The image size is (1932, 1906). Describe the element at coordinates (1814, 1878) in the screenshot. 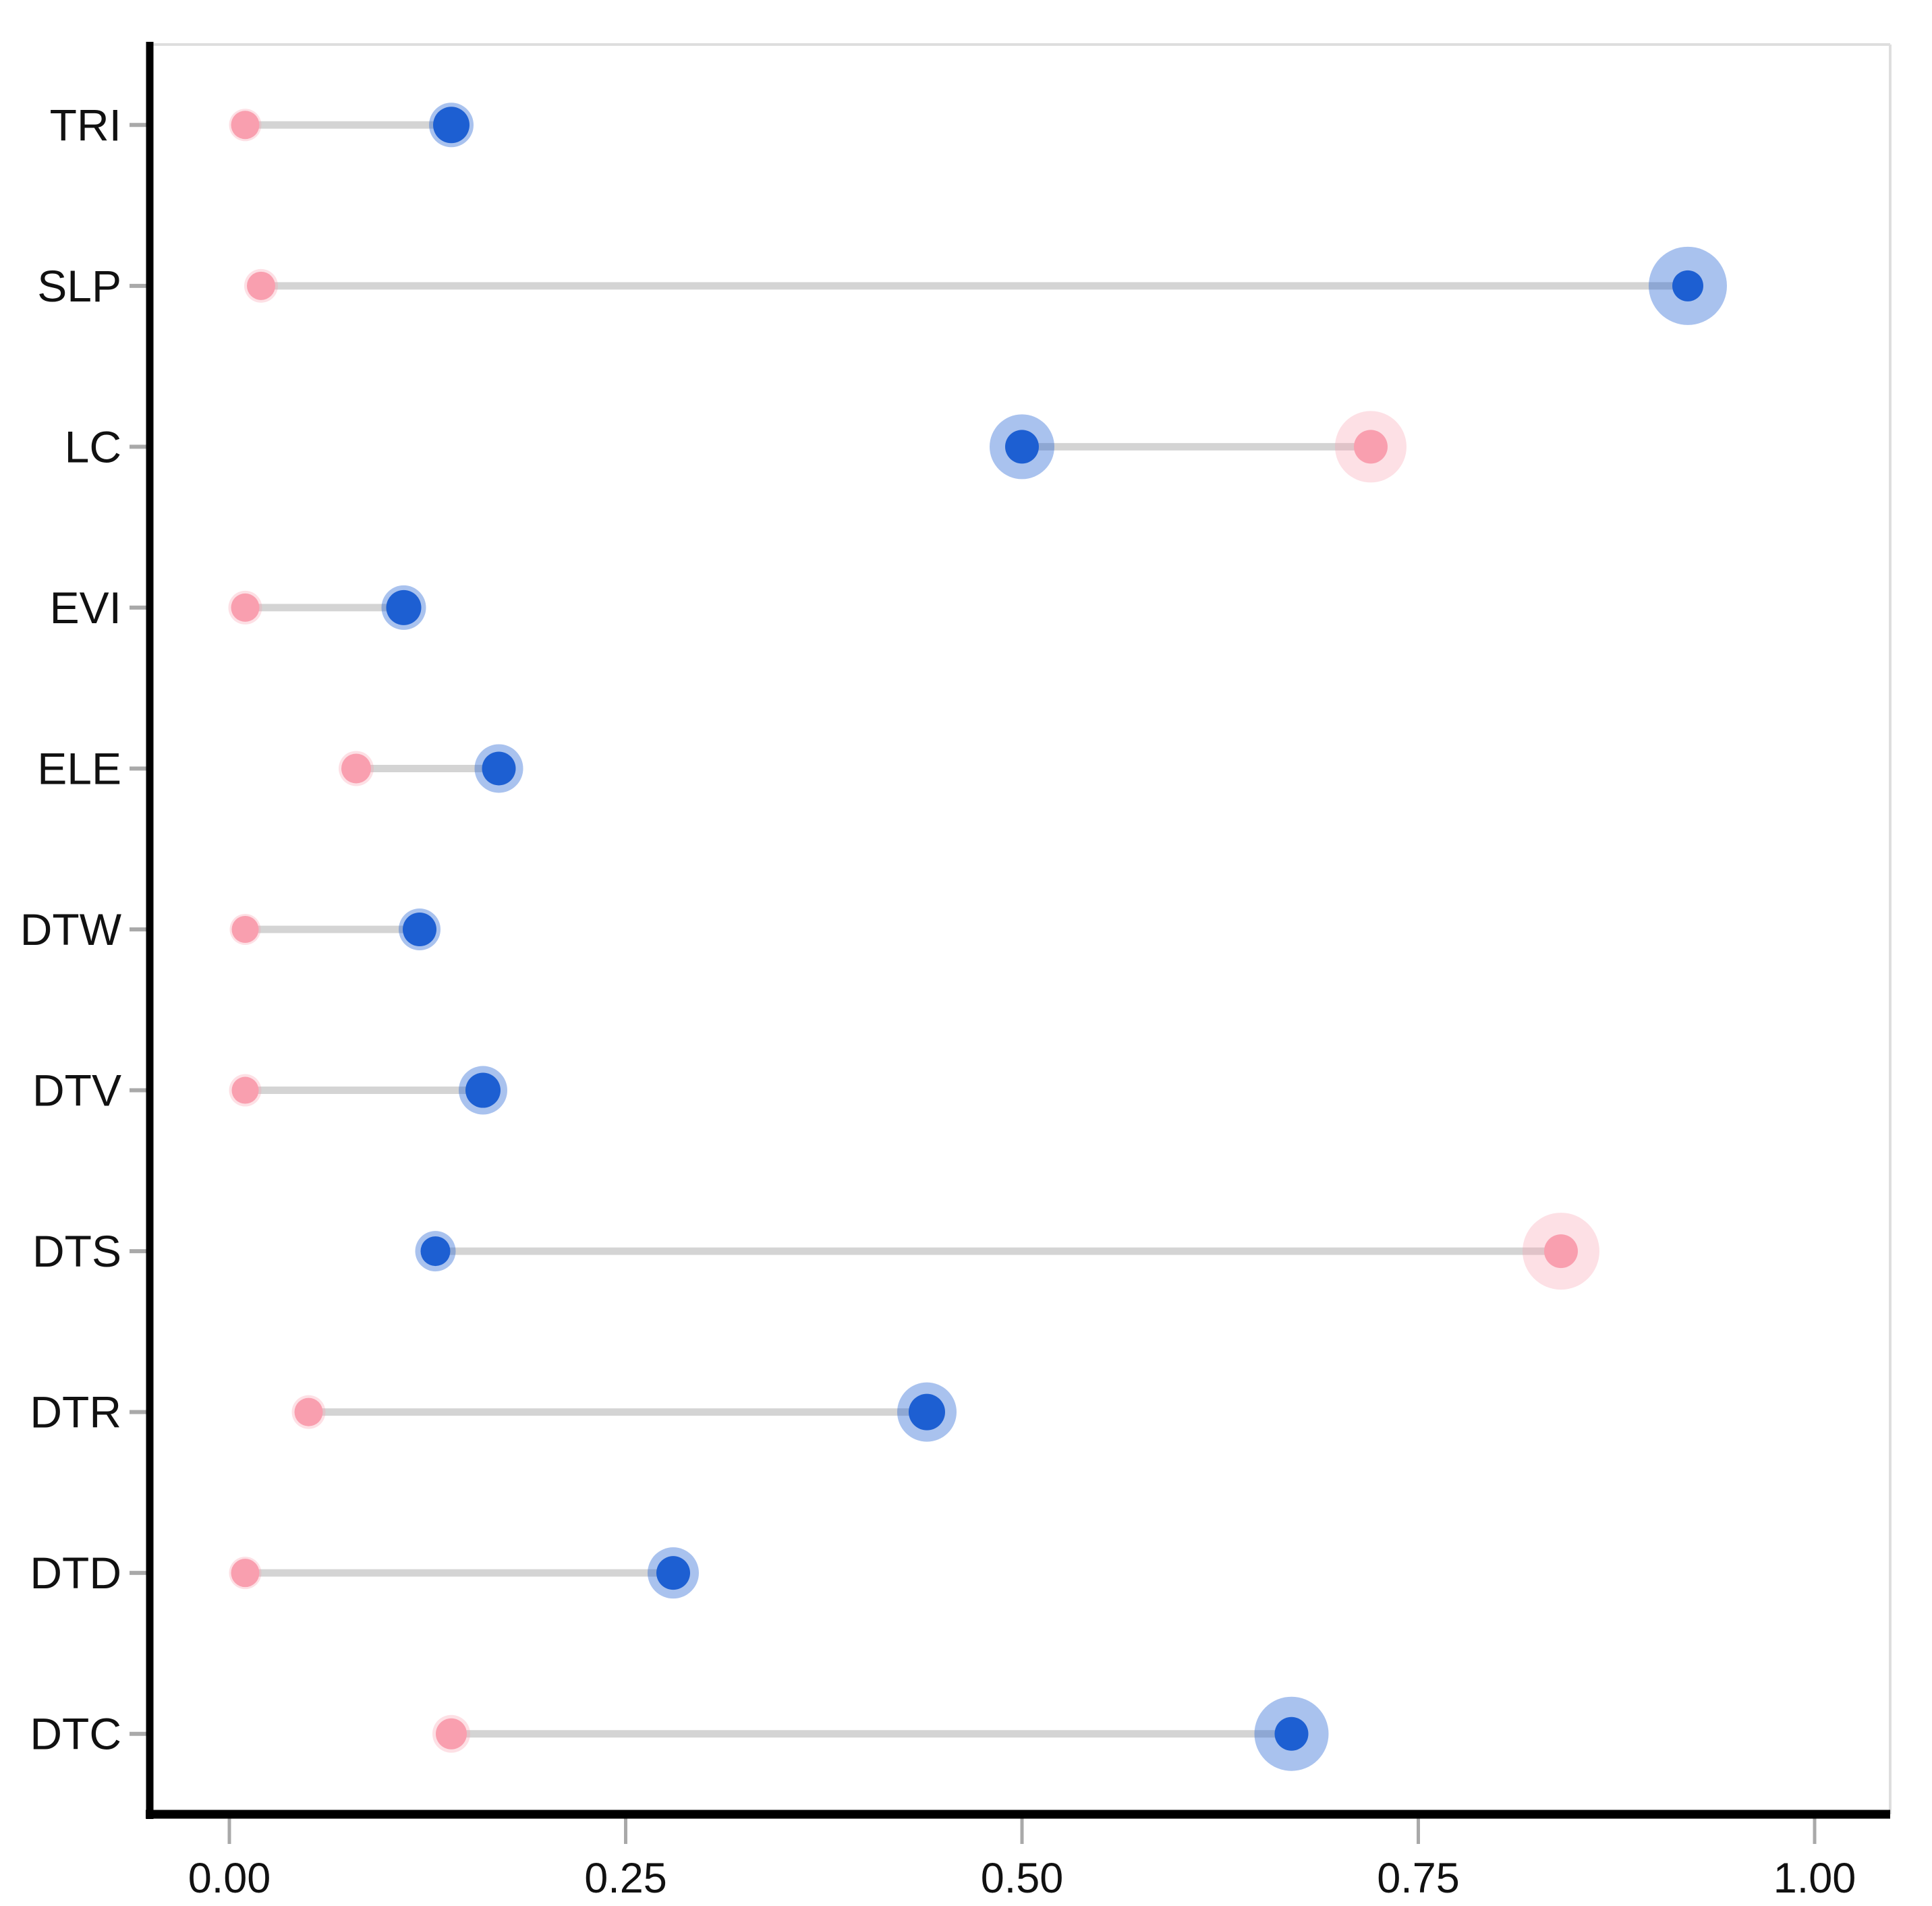

I see `x-tick-label: 1.00` at that location.